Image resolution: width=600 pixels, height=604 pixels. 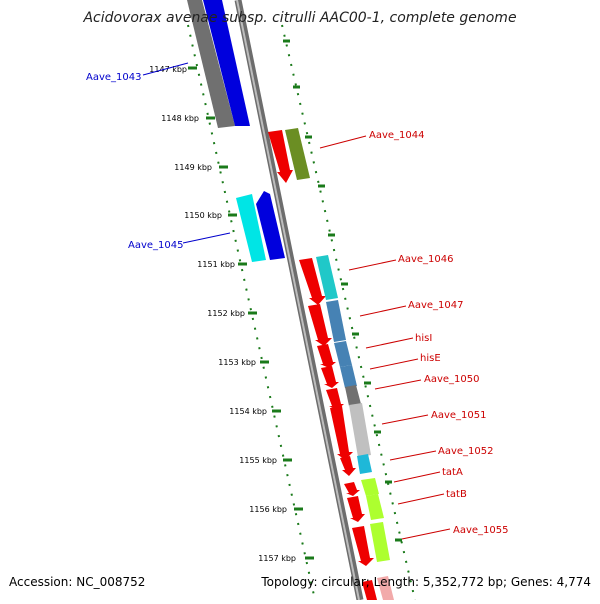 What do you see at coordinates (343, 354) in the screenshot?
I see `feature-hisI-cog` at bounding box center [343, 354].